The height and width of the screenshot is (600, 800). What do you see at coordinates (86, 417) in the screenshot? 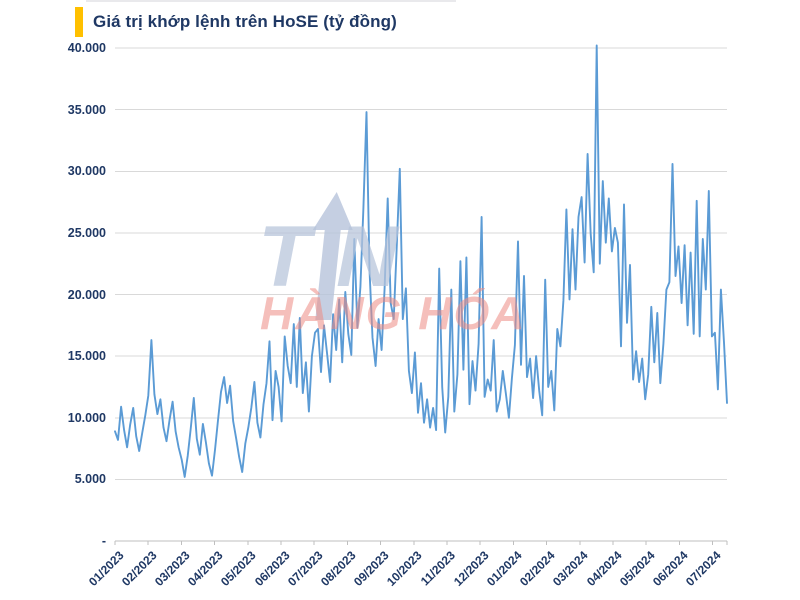
I see `y-tick-label: 10.000` at bounding box center [86, 417].